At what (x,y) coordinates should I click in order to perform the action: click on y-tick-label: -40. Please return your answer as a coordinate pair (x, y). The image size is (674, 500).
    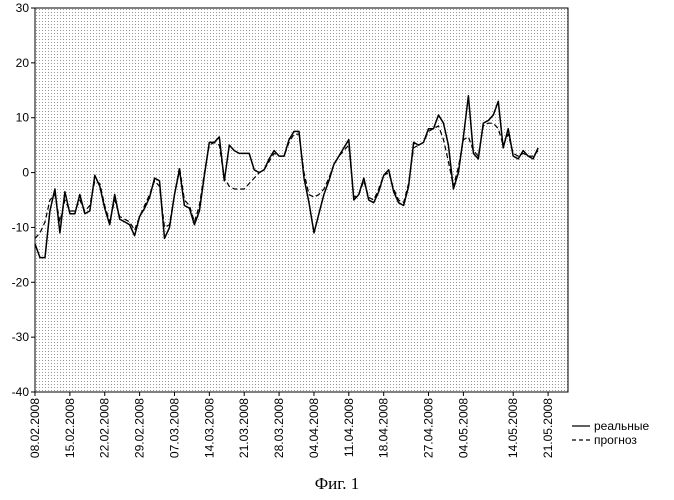
    Looking at the image, I should click on (21, 392).